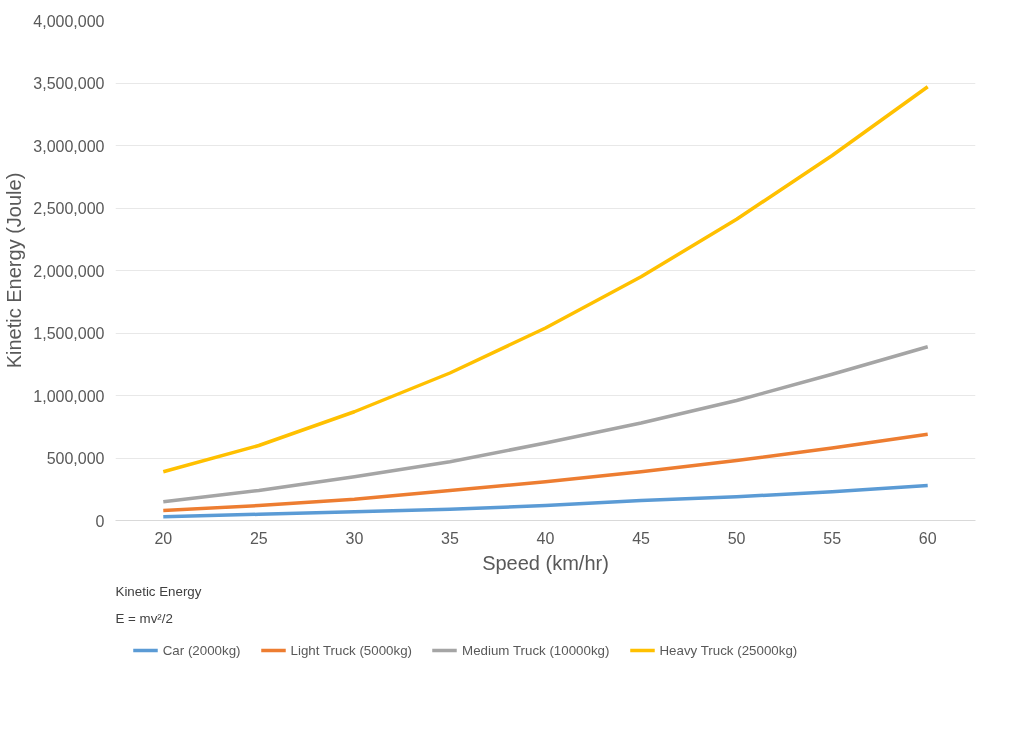 Image resolution: width=1021 pixels, height=749 pixels. What do you see at coordinates (450, 538) in the screenshot?
I see `x-tick-label: 35` at bounding box center [450, 538].